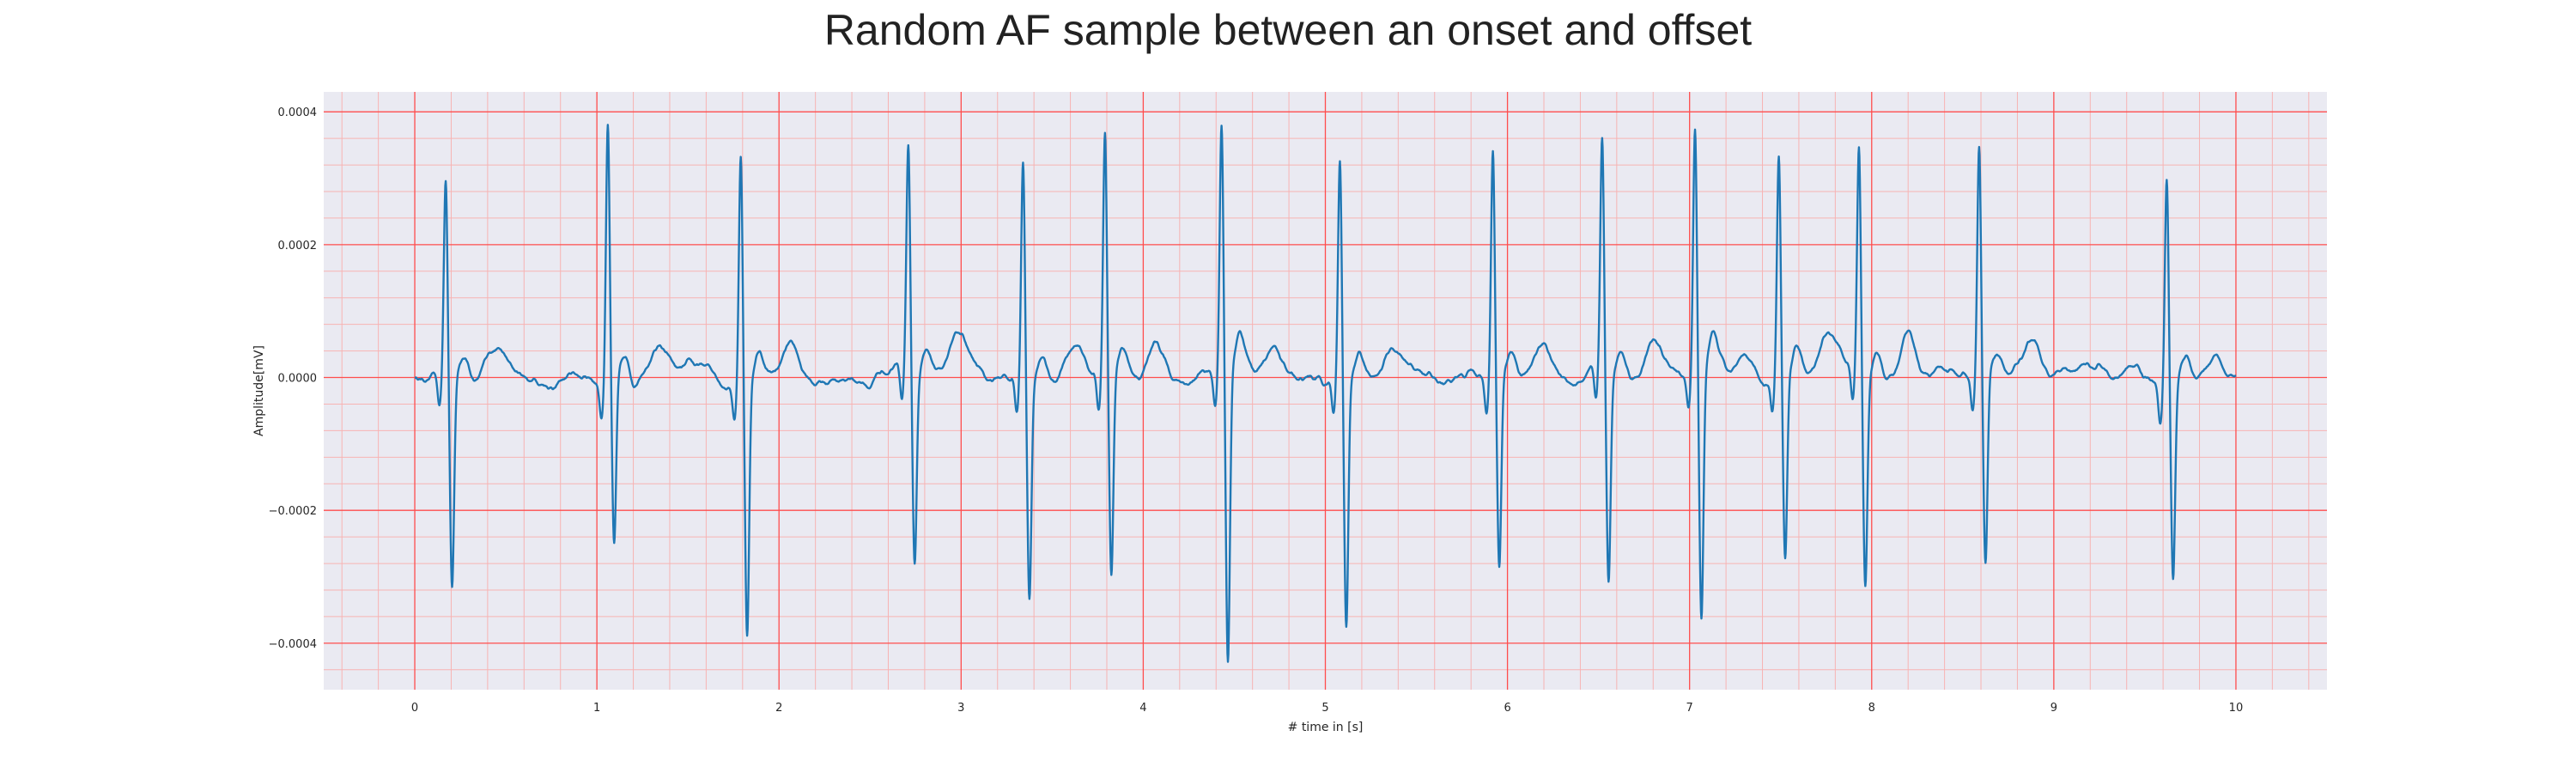 The image size is (2576, 773). I want to click on x-tick-label: 6, so click(1507, 708).